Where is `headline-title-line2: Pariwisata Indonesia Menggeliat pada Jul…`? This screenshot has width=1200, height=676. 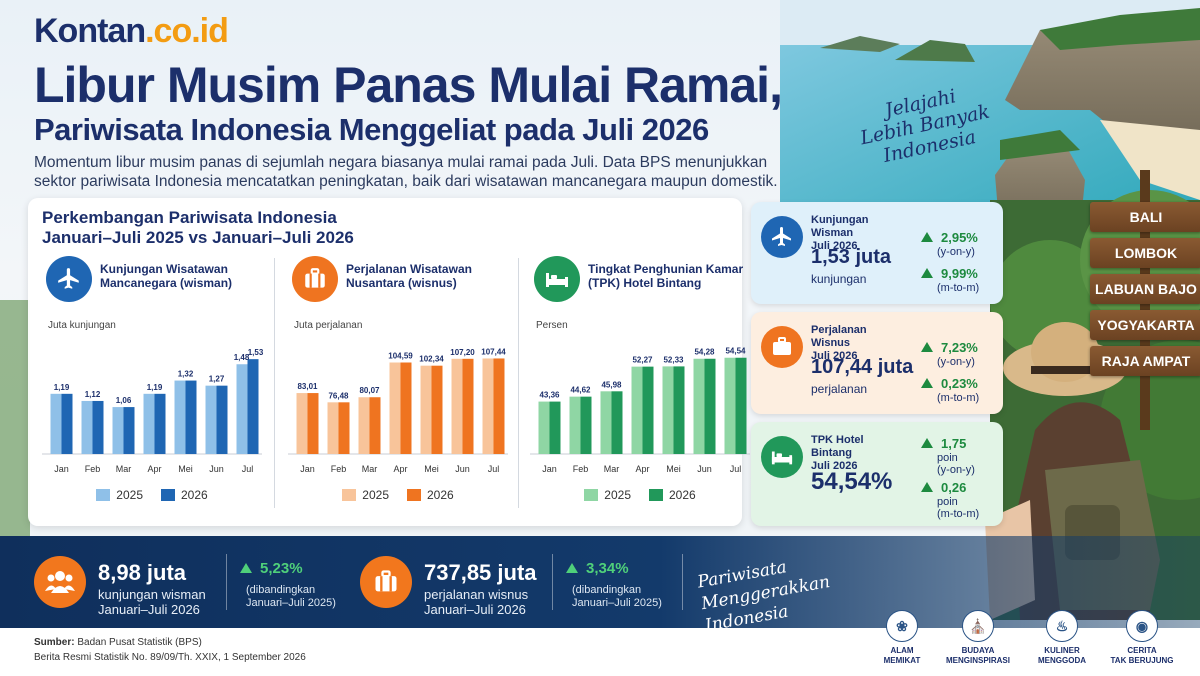
headline-title-line2: Pariwisata Indonesia Menggeliat pada Jul… is located at coordinates (371, 129).